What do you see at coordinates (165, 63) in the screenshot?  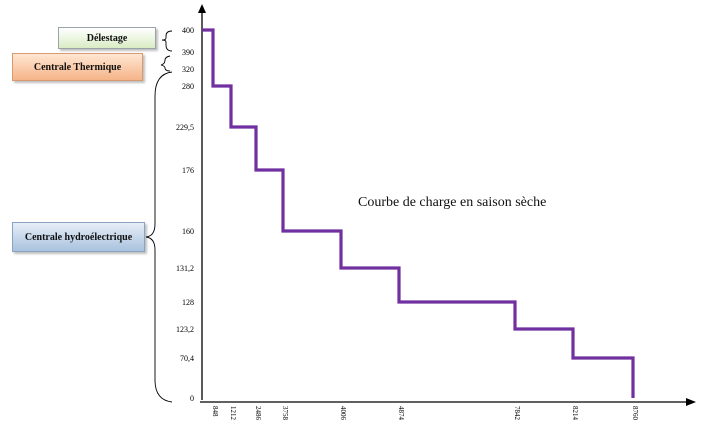 I see `thermique-brace` at bounding box center [165, 63].